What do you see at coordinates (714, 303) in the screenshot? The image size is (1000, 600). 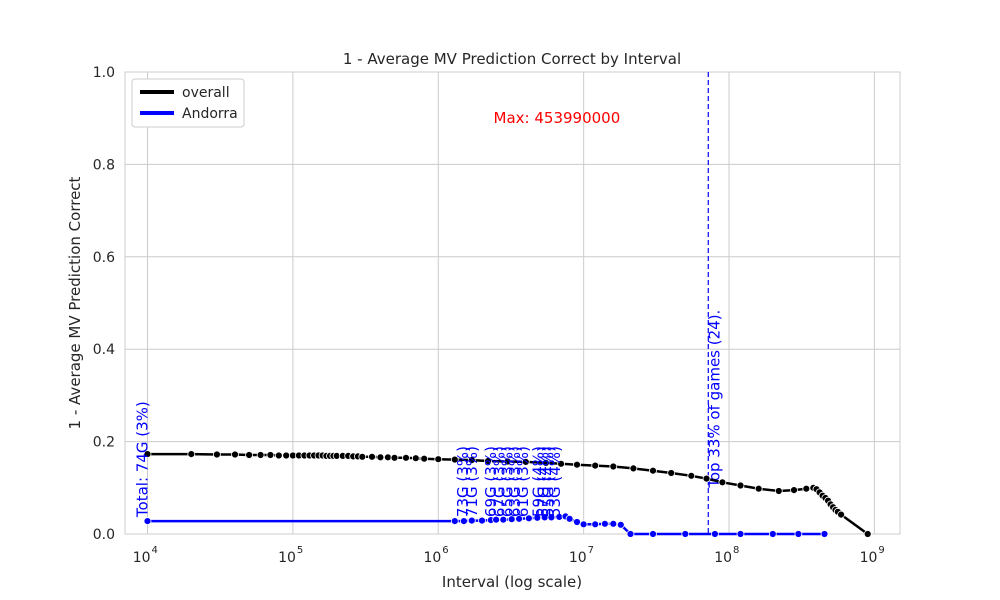 I see `vline-layer: Top 33% of games (24).` at bounding box center [714, 303].